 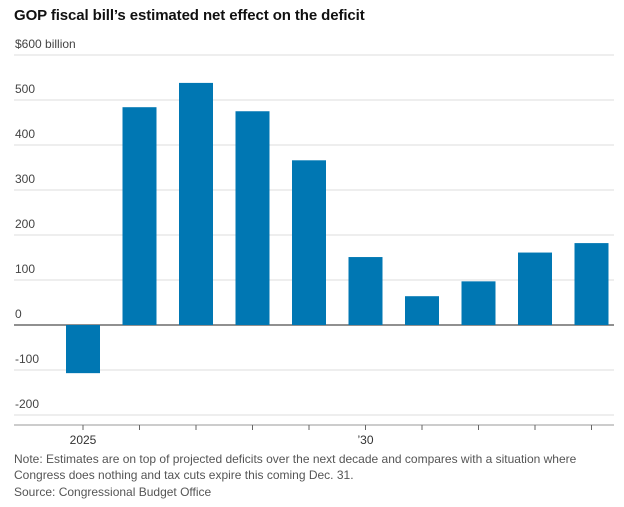 I want to click on bar-2027, so click(x=196, y=204).